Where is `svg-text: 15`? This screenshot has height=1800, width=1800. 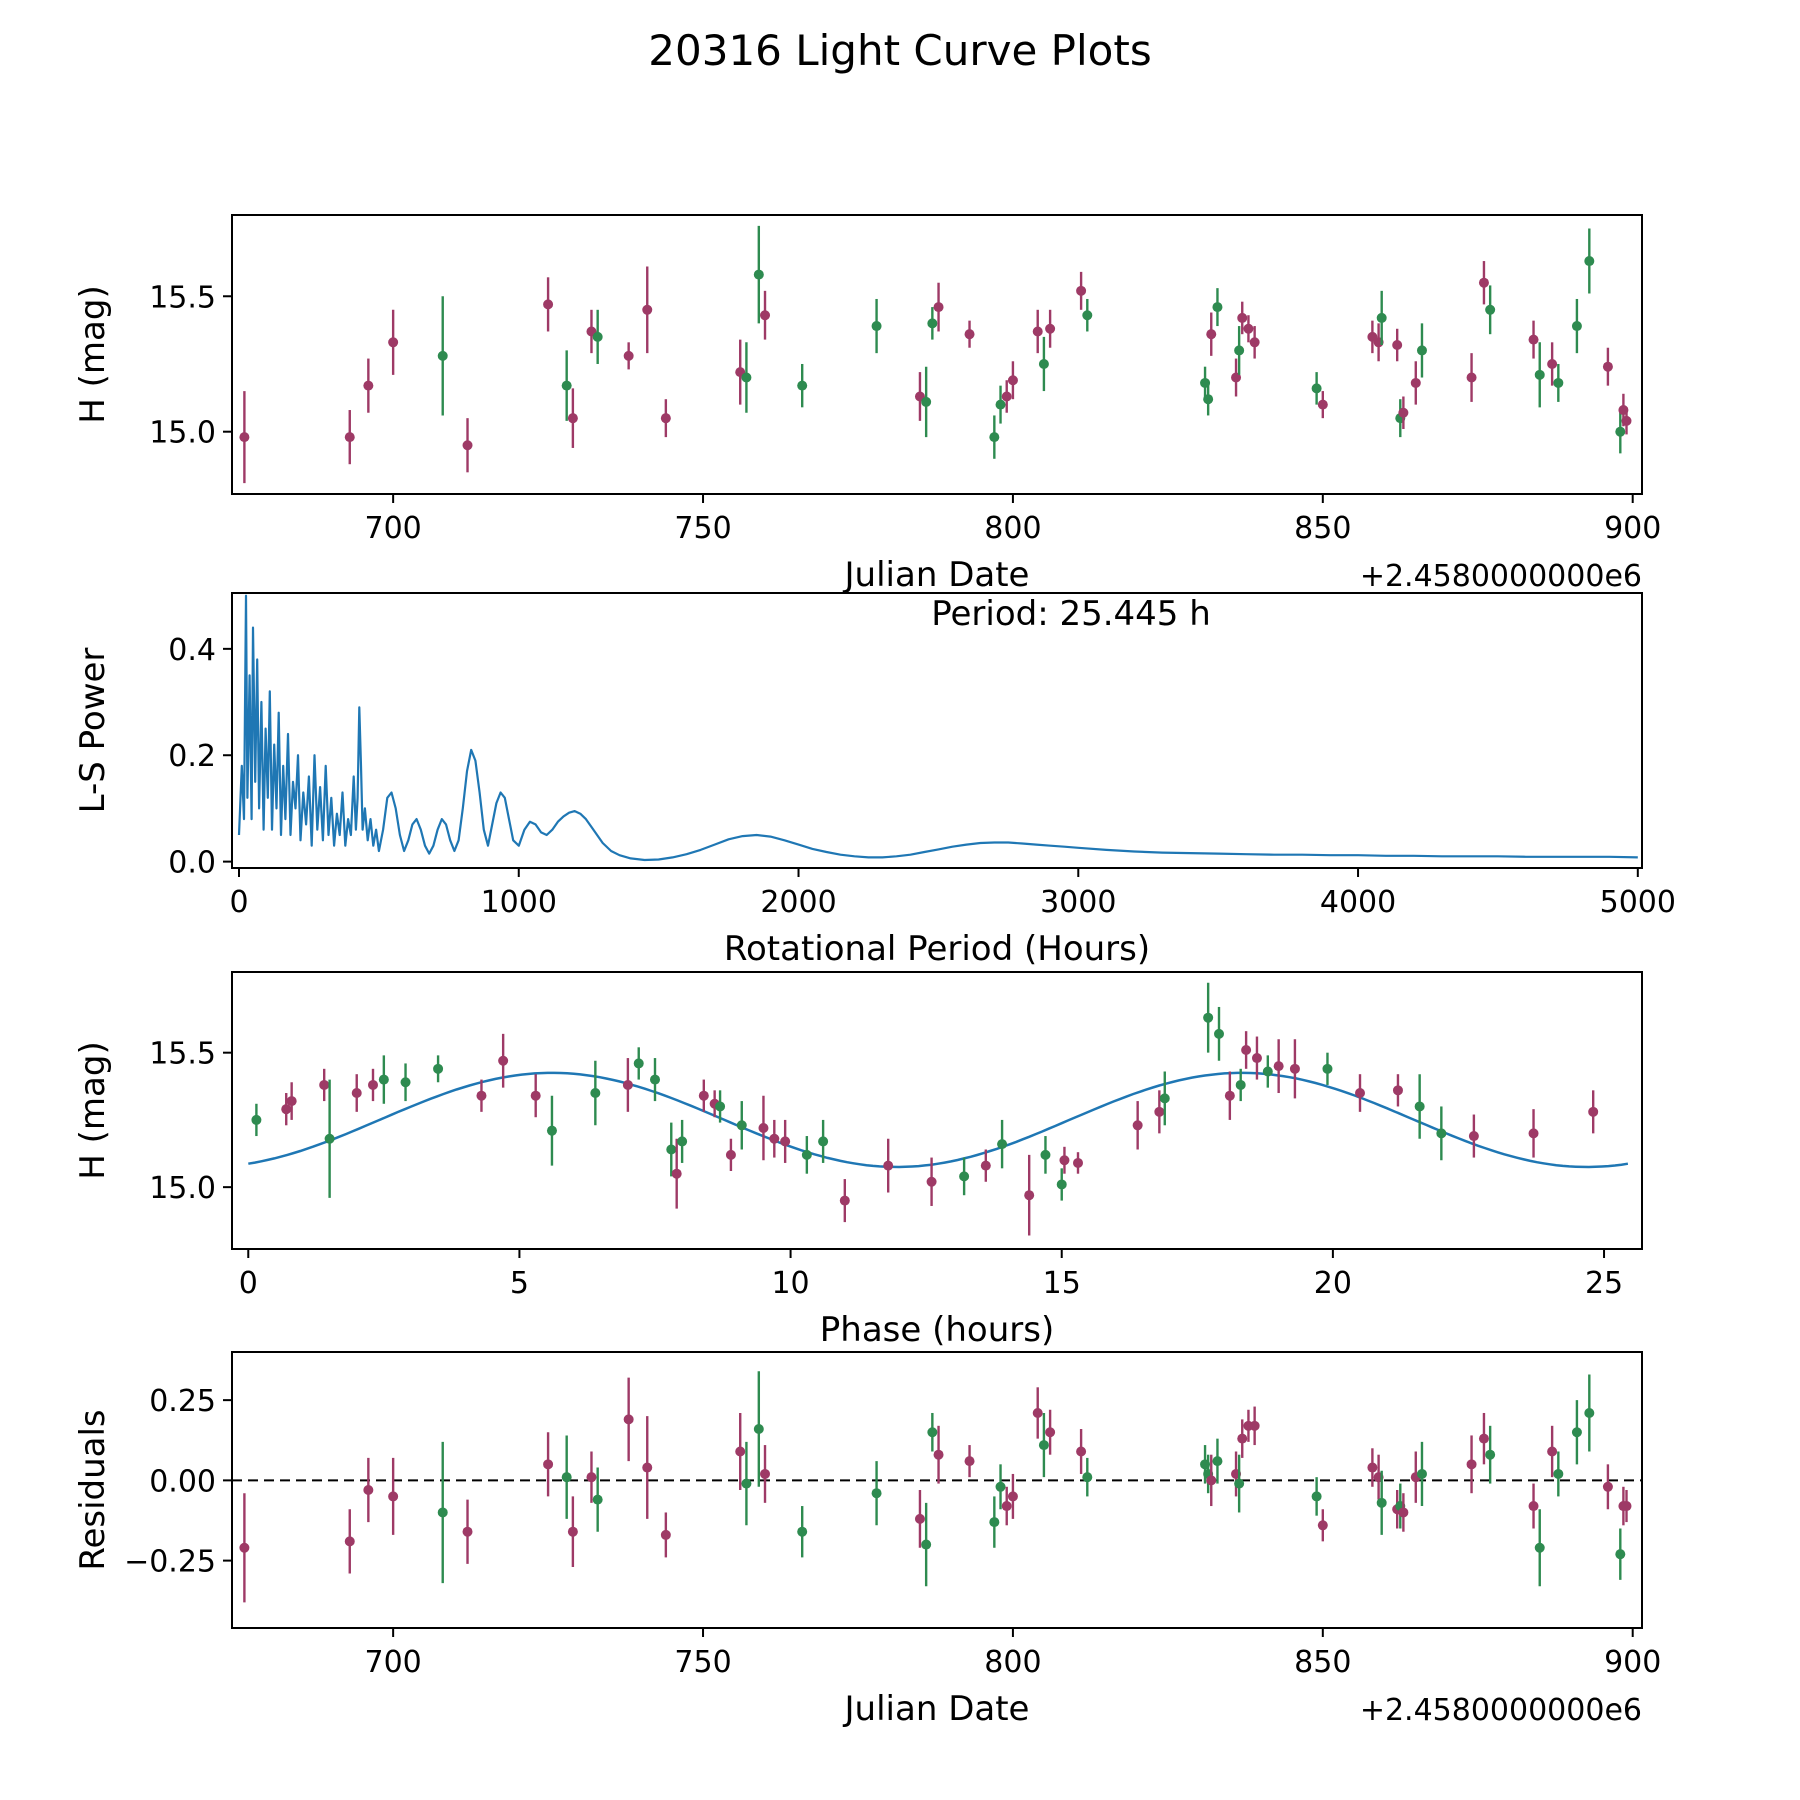
svg-text: 15 is located at coordinates (1062, 1283).